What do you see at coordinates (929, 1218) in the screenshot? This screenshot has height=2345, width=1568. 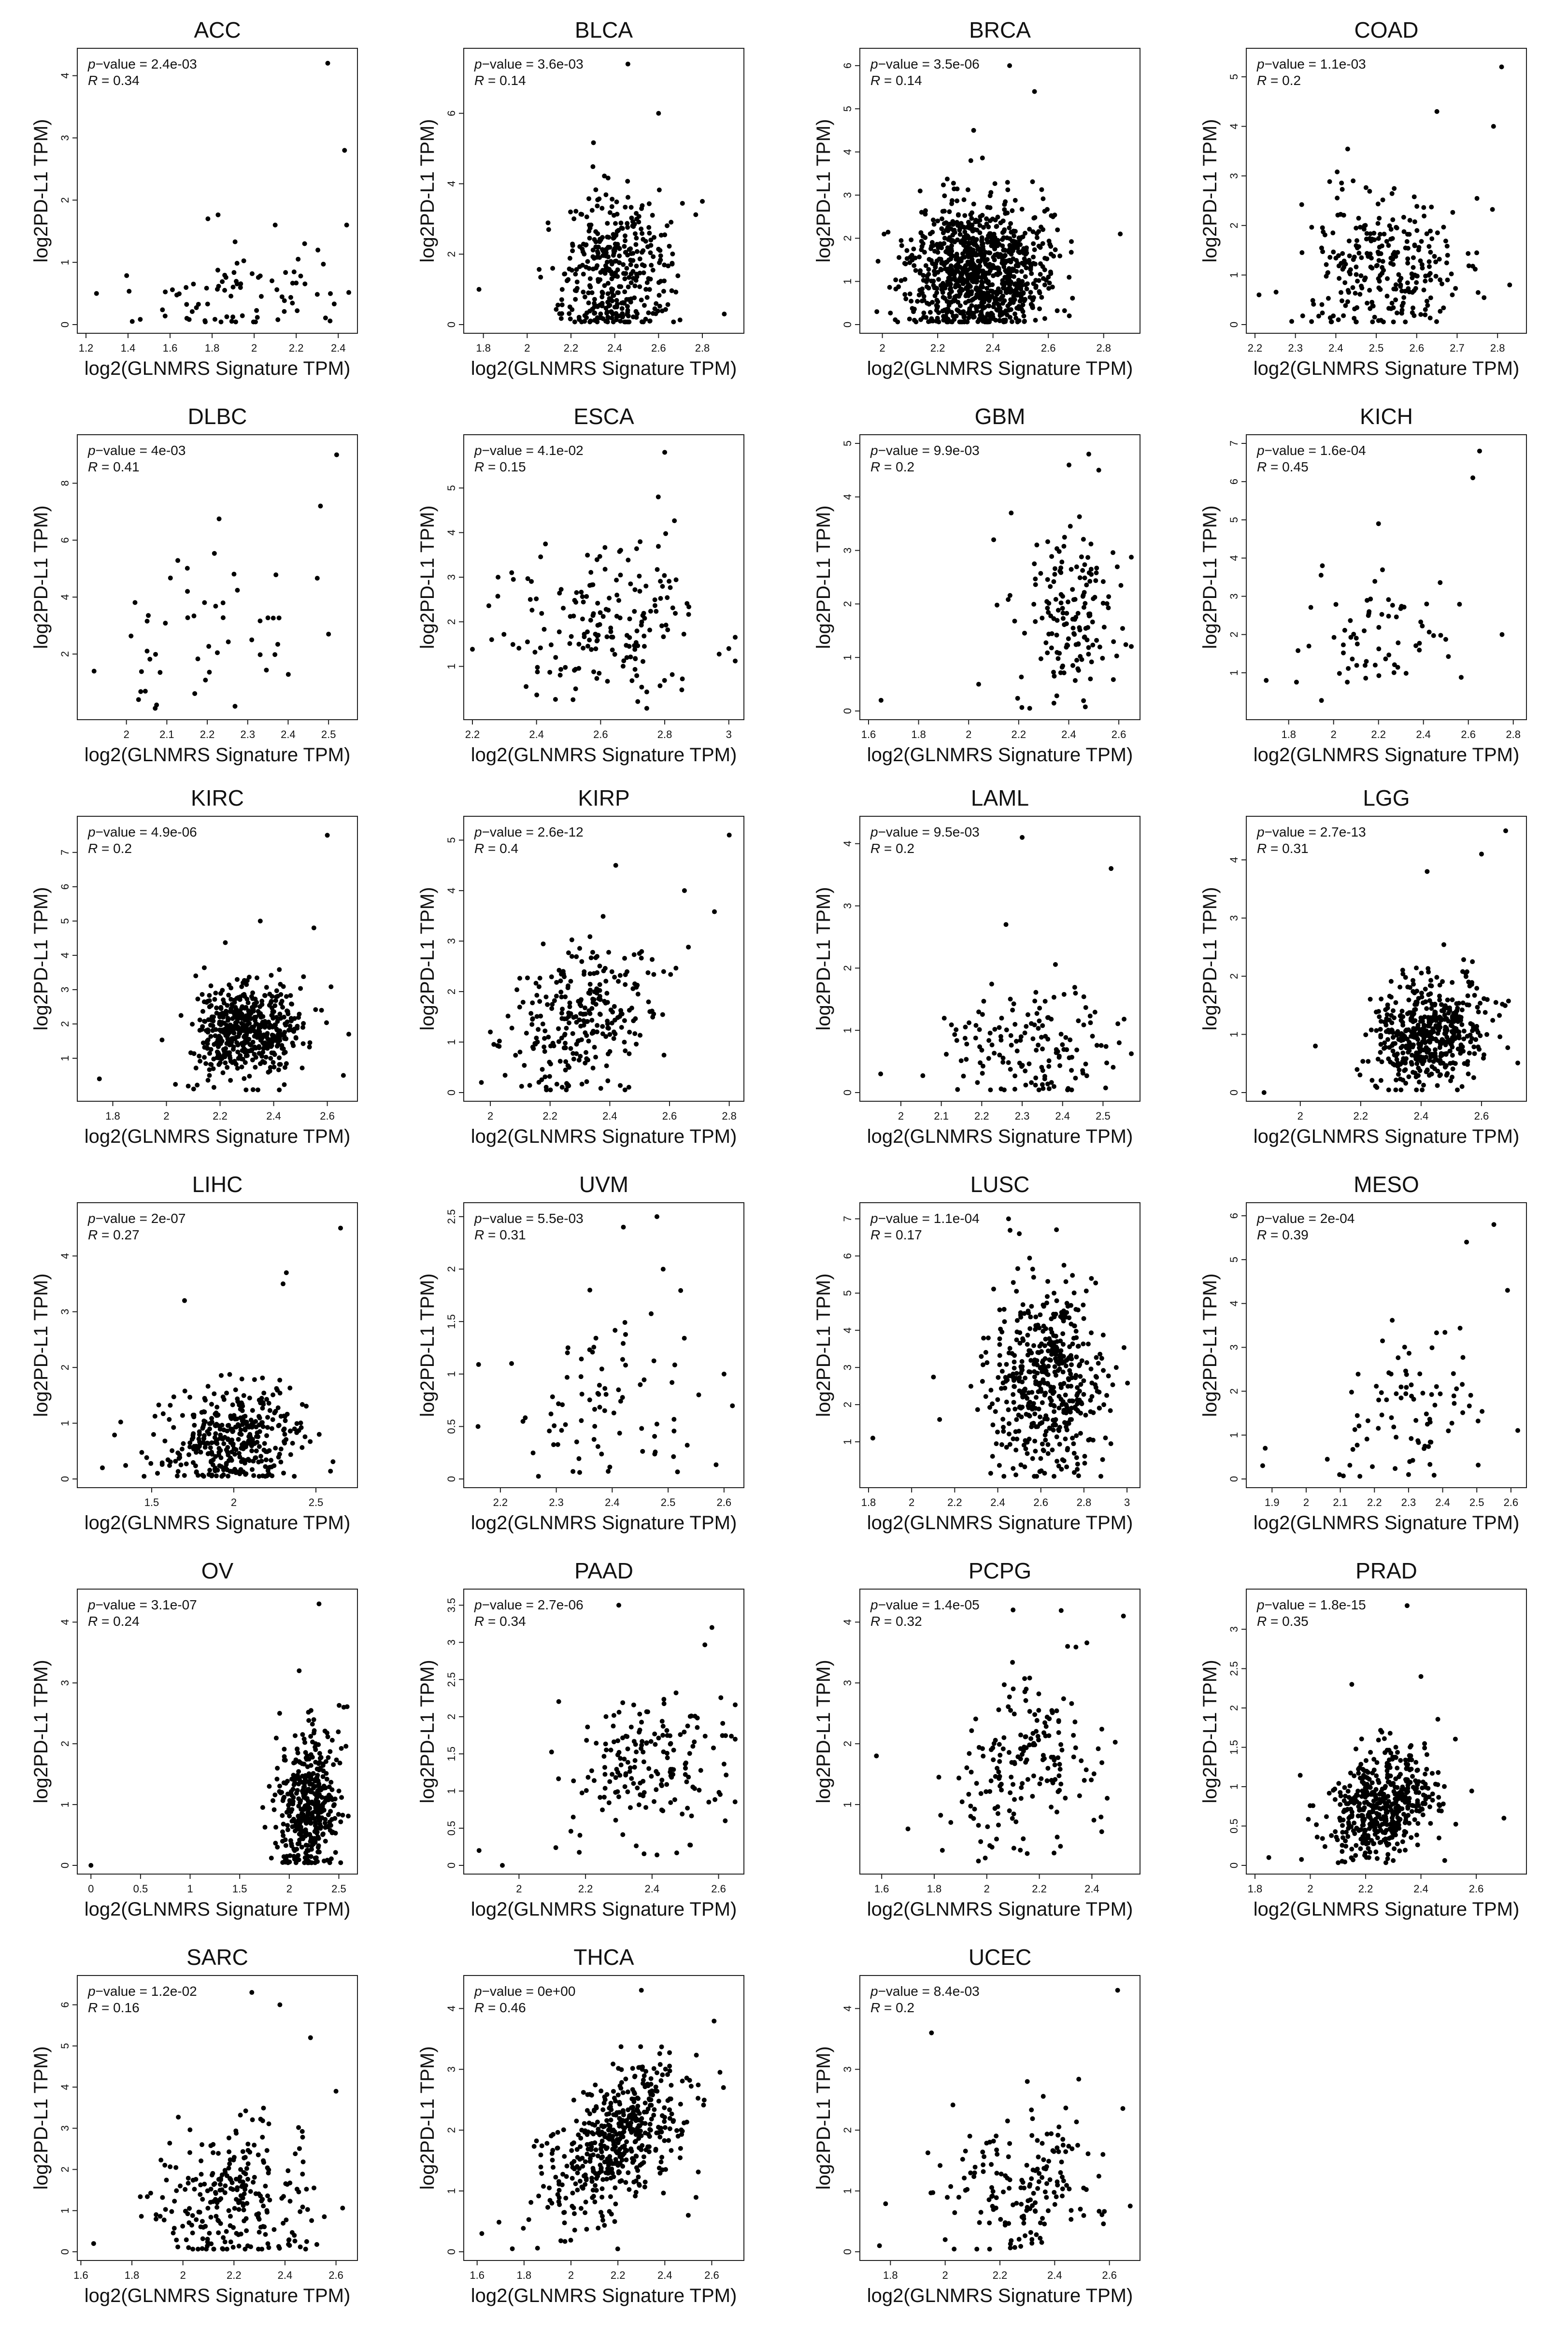 I see `p-value-text: −value = 1.1e-04` at bounding box center [929, 1218].